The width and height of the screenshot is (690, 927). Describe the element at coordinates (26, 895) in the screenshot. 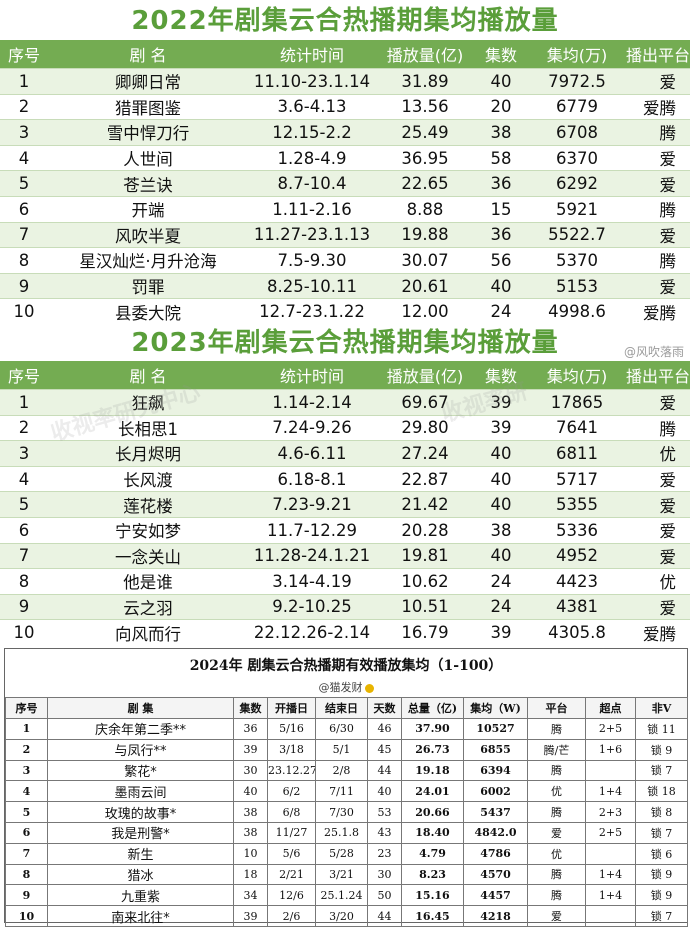

I see `table-cell: 9` at that location.